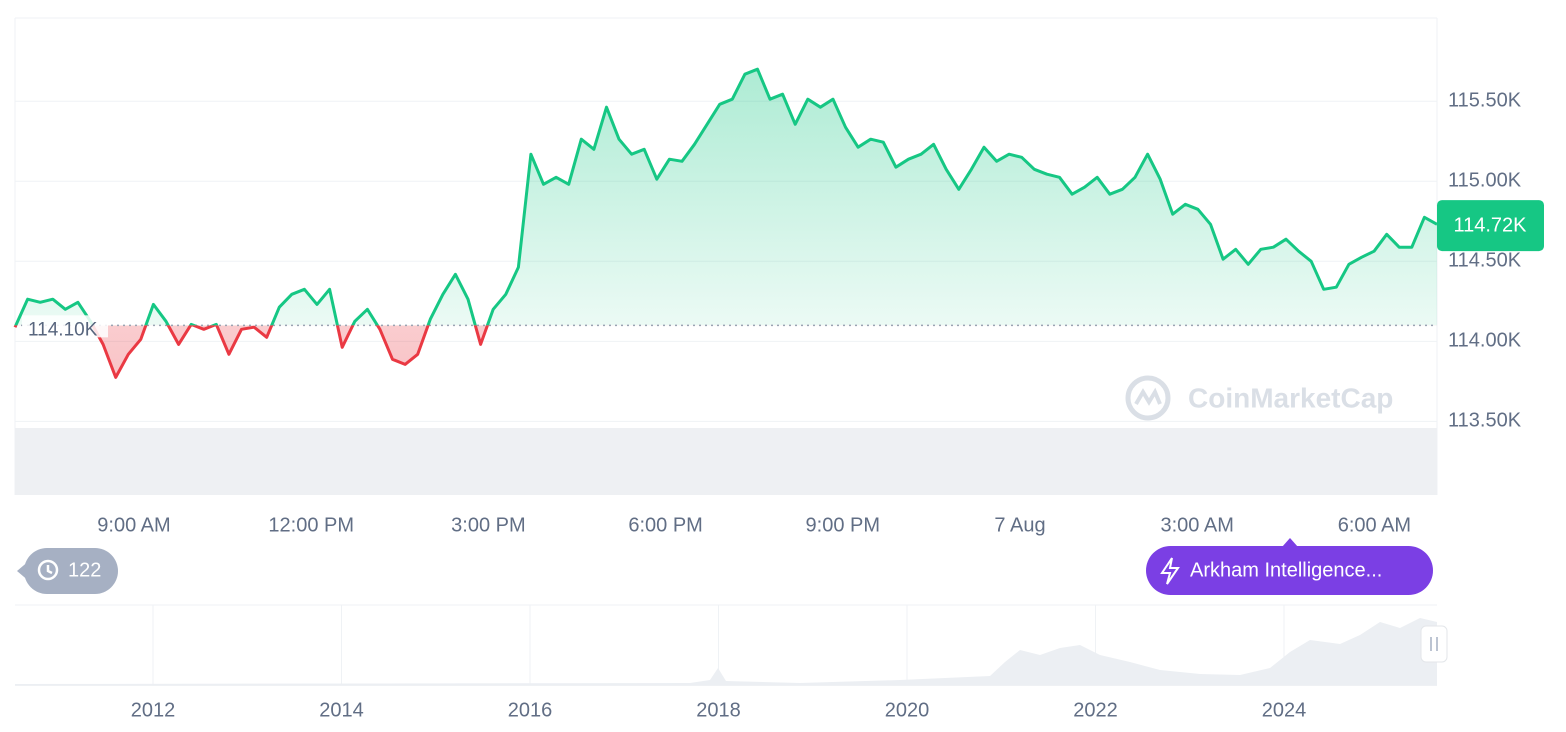 The image size is (1566, 732). I want to click on baseline-label-bg, so click(65, 326).